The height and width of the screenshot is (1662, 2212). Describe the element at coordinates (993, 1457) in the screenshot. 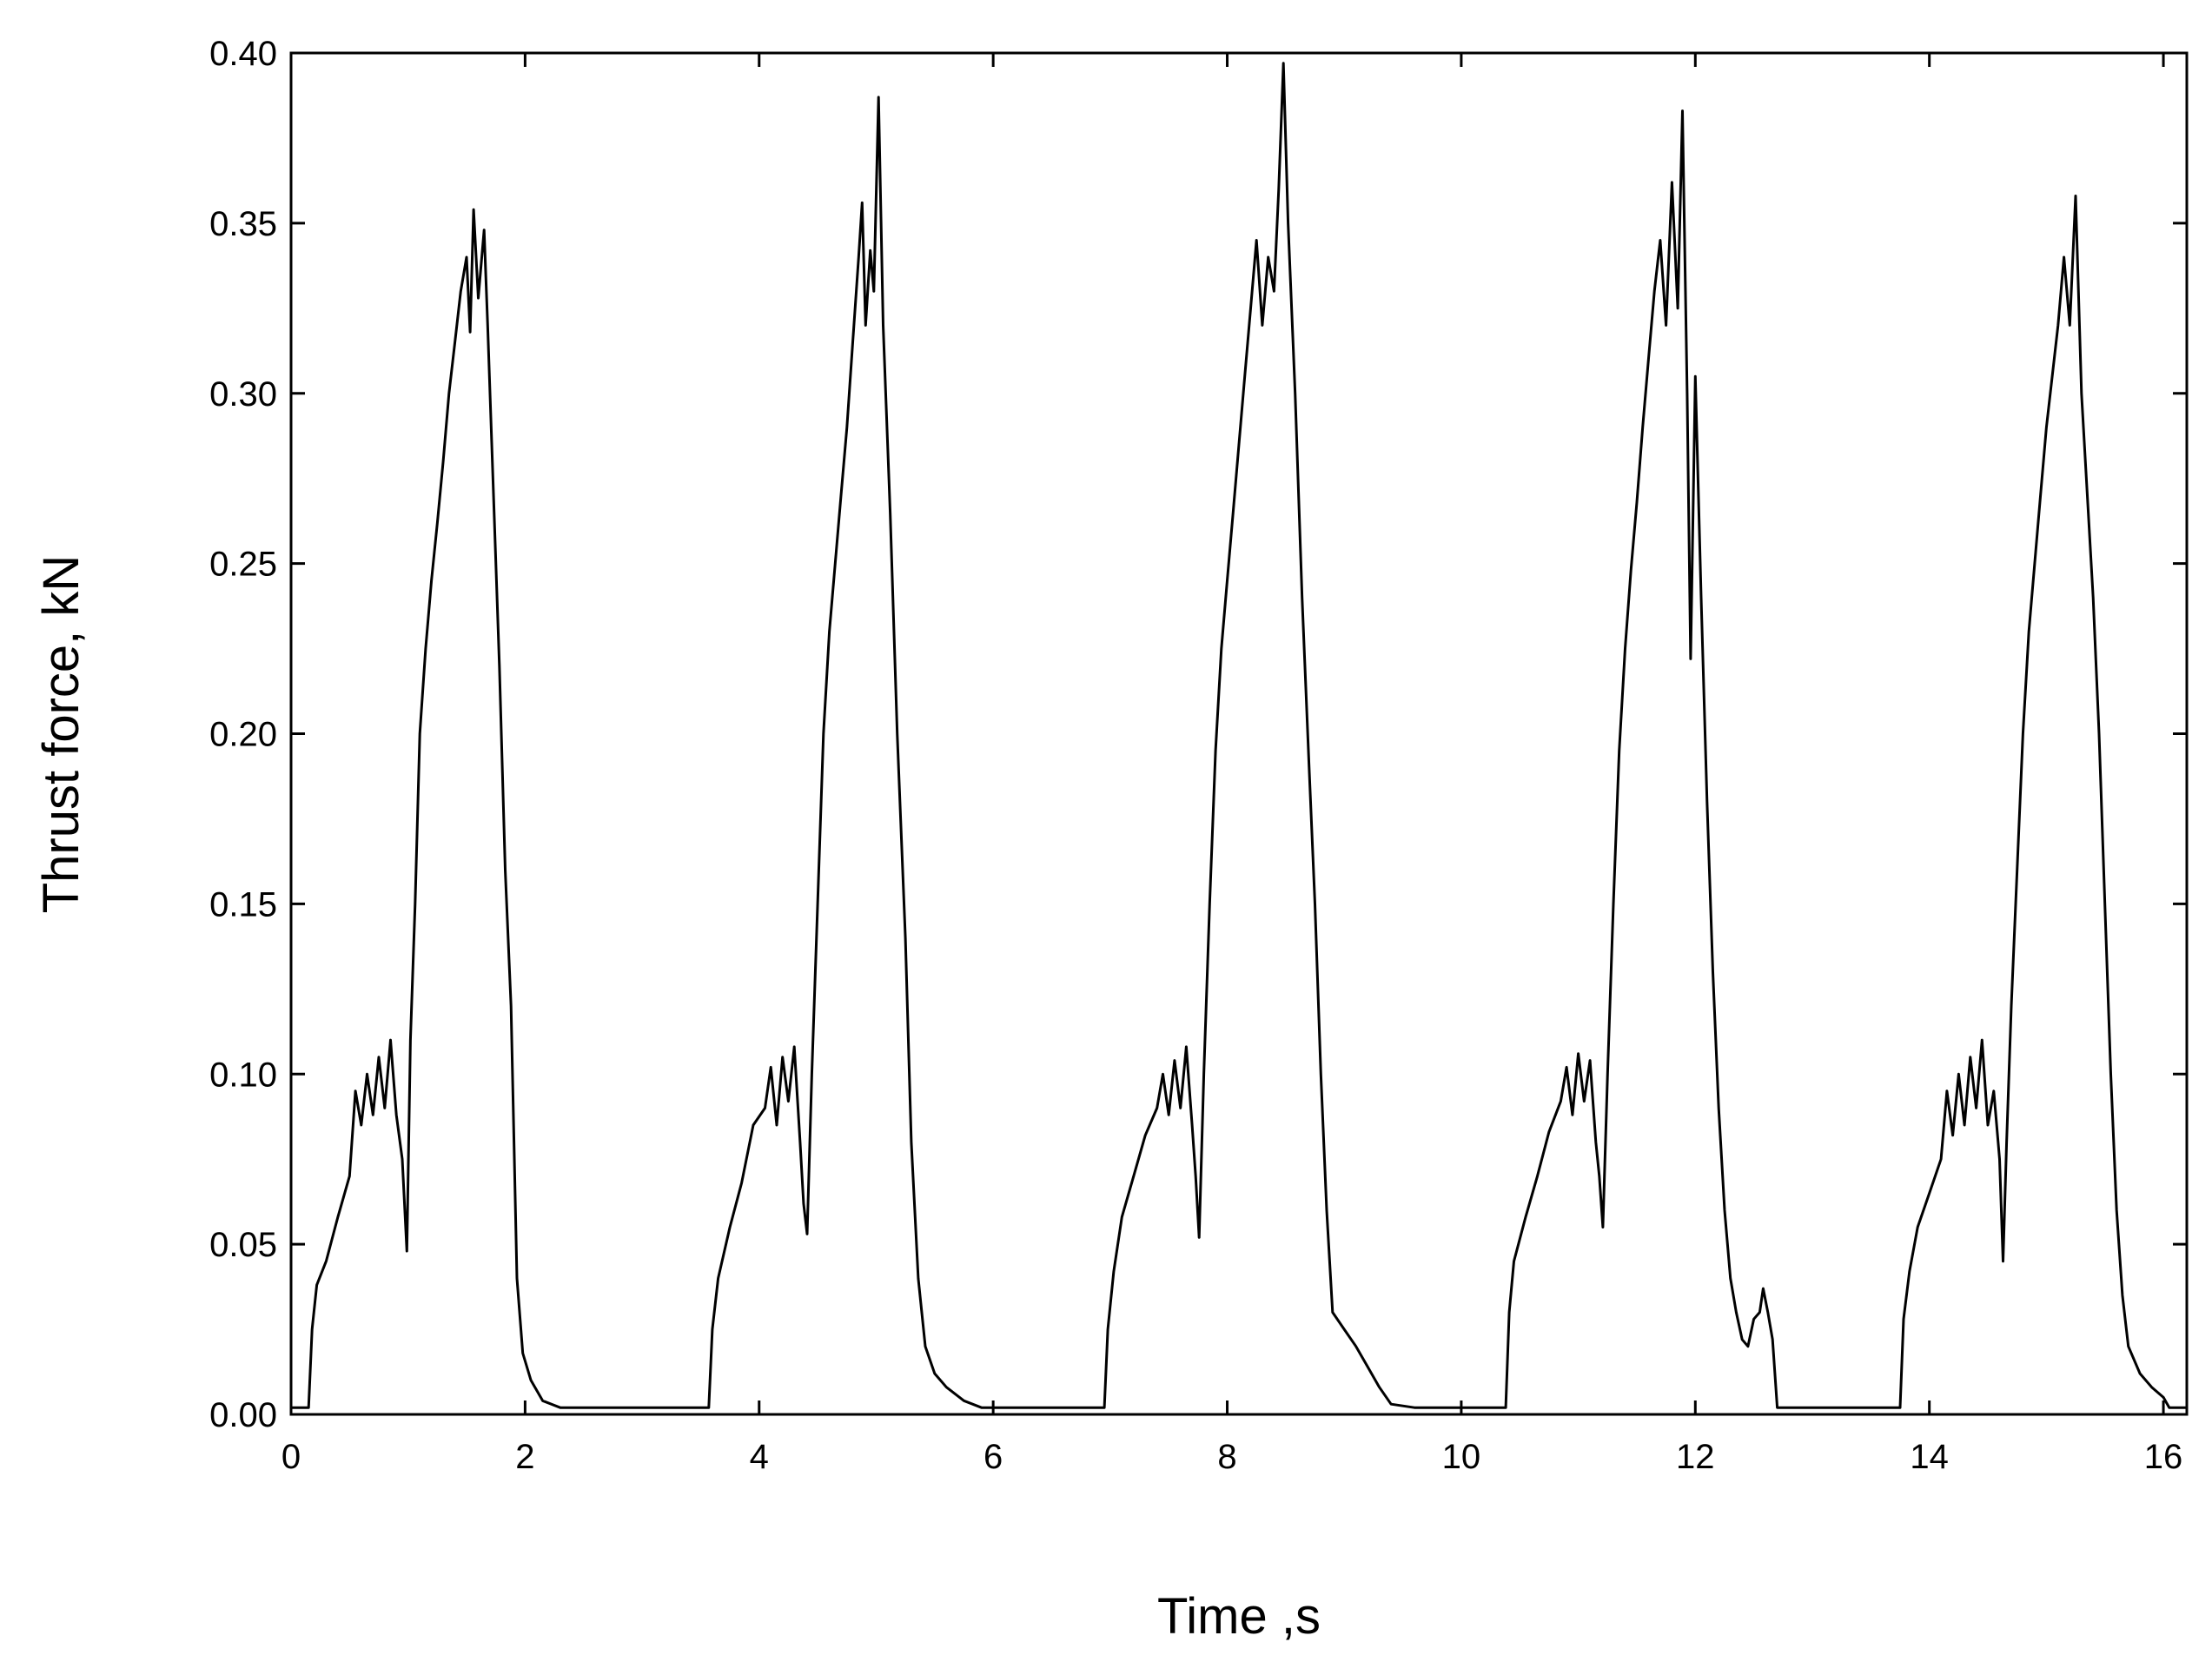

I see `x-tick-label: 6` at that location.